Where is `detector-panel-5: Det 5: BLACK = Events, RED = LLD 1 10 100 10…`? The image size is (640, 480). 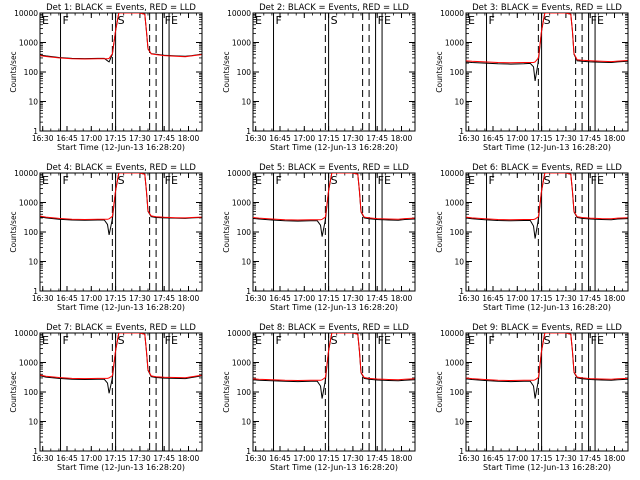 detector-panel-5: Det 5: BLACK = Events, RED = LLD 1 10 100 10… is located at coordinates (319, 237).